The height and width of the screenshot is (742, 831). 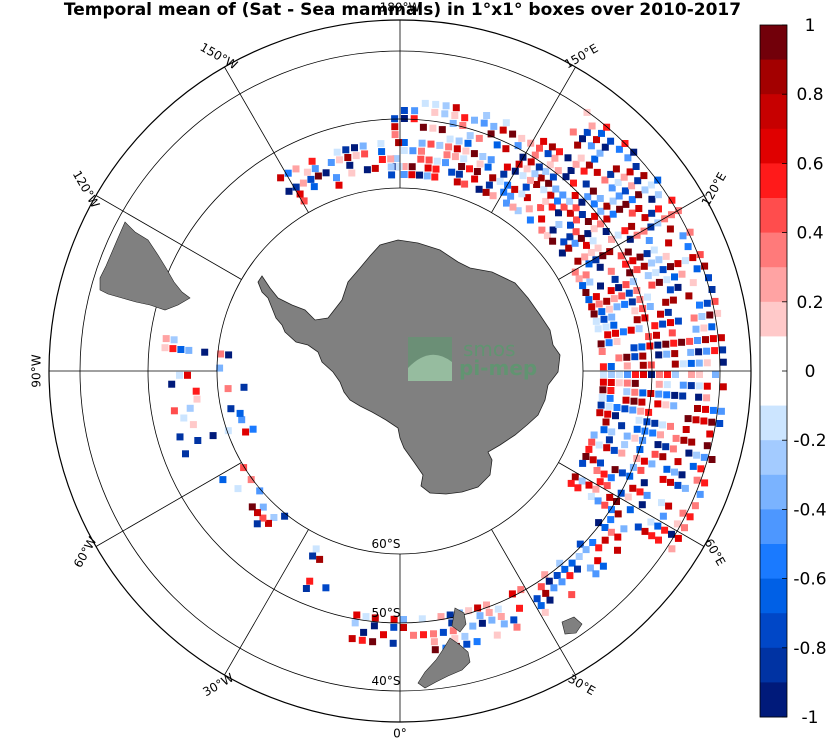 I want to click on new-zealand-south, so click(x=444, y=663).